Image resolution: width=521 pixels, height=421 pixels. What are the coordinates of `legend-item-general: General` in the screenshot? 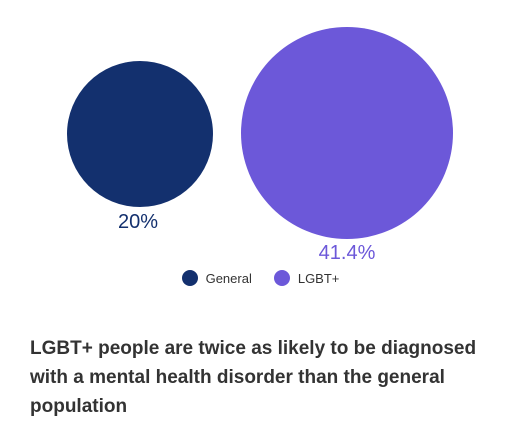 It's located at (216, 278).